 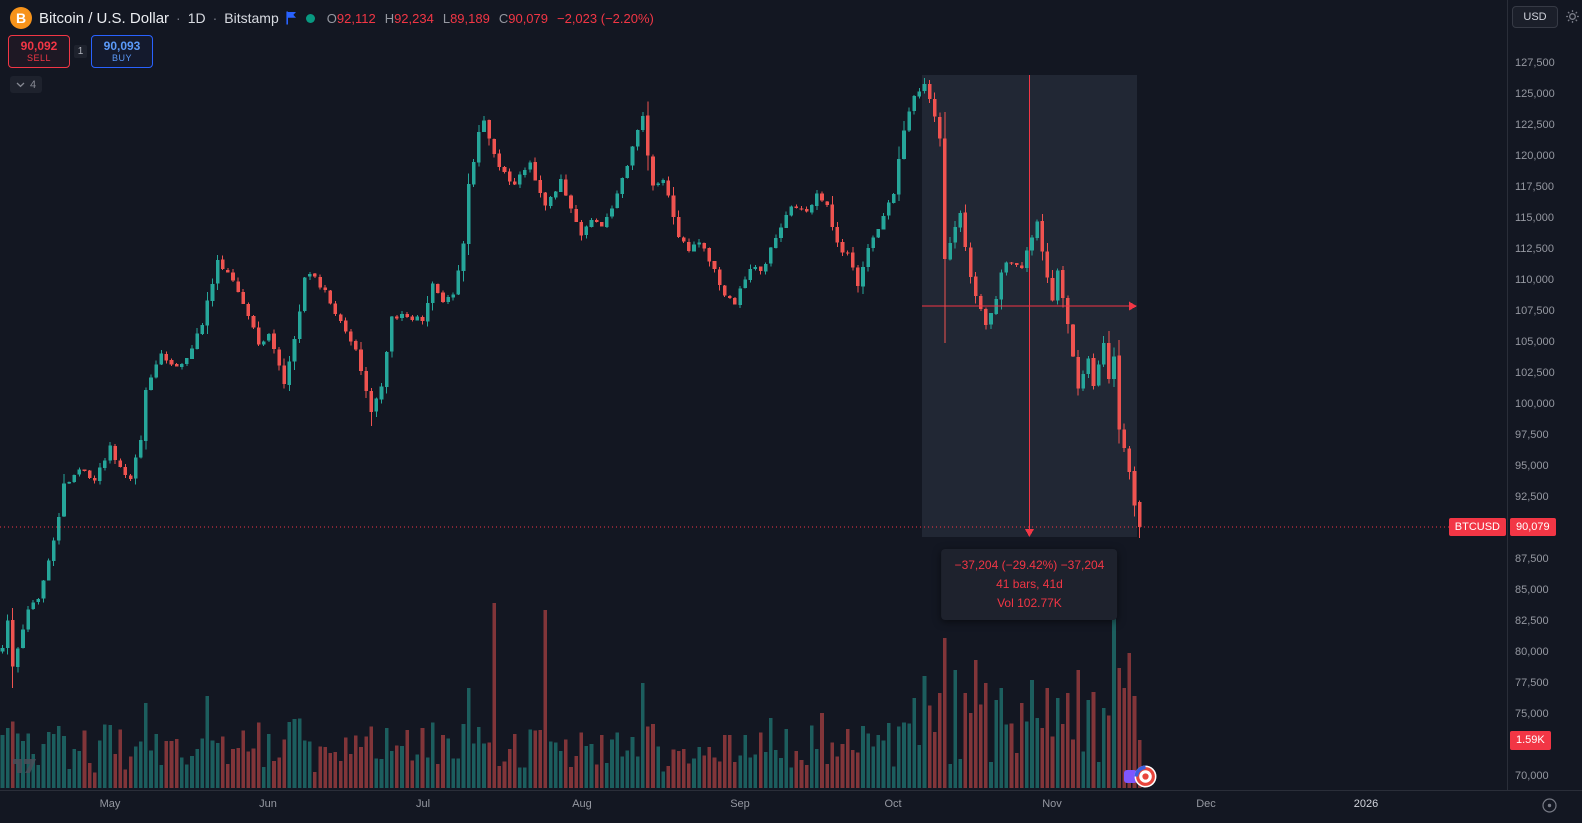 What do you see at coordinates (1532, 465) in the screenshot?
I see `price-tick-label: 95,000` at bounding box center [1532, 465].